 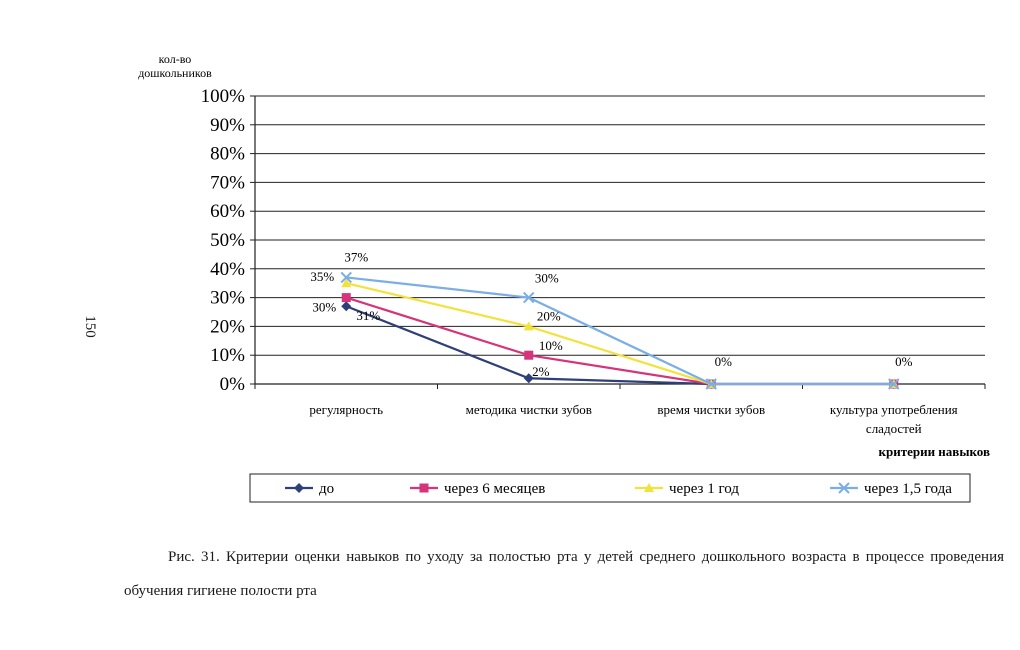 I want to click on y-tick-label: 80%, so click(x=227, y=154).